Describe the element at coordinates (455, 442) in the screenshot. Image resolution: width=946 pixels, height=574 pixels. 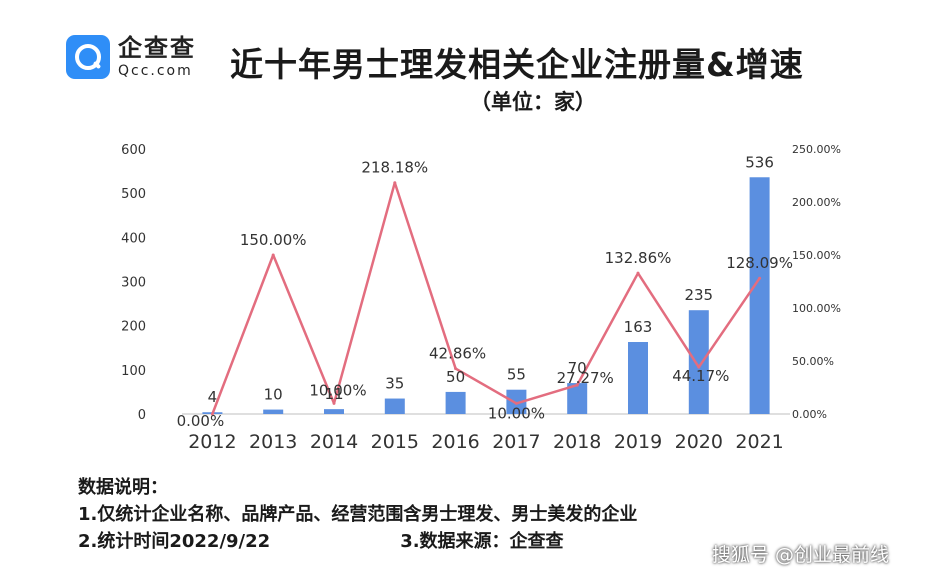
I see `x-tick-label: 2016` at that location.